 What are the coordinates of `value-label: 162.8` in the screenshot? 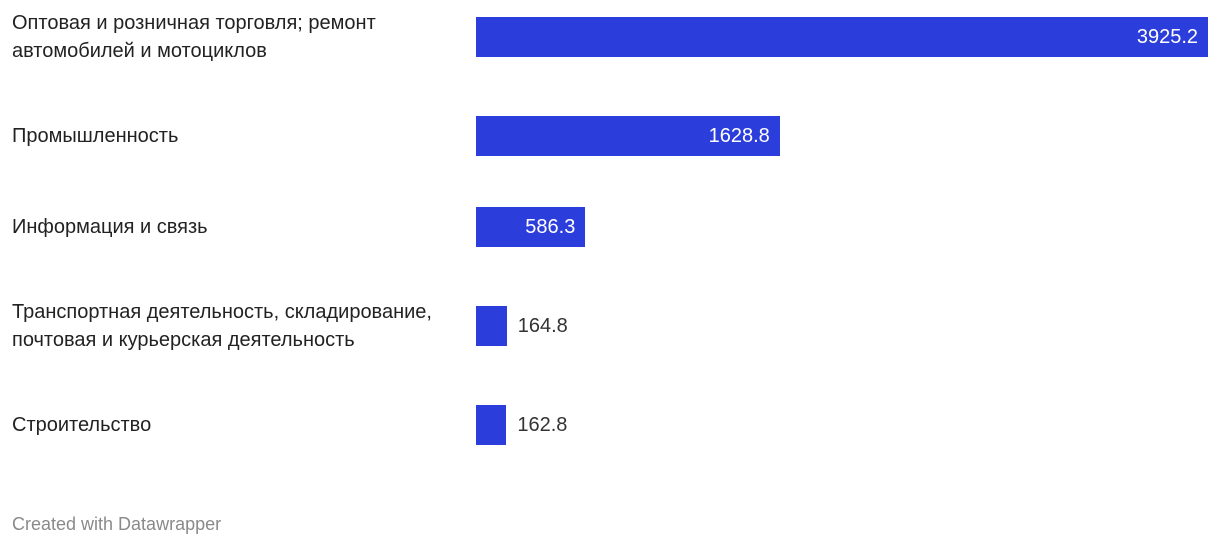 It's located at (542, 425).